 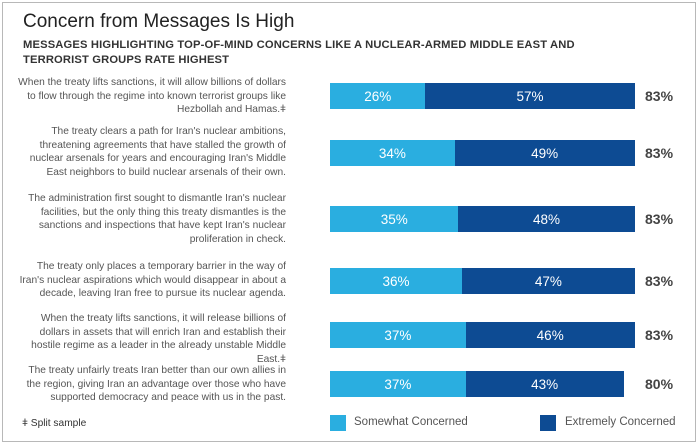 What do you see at coordinates (394, 219) in the screenshot?
I see `bar-somewhat-concerned: 35%` at bounding box center [394, 219].